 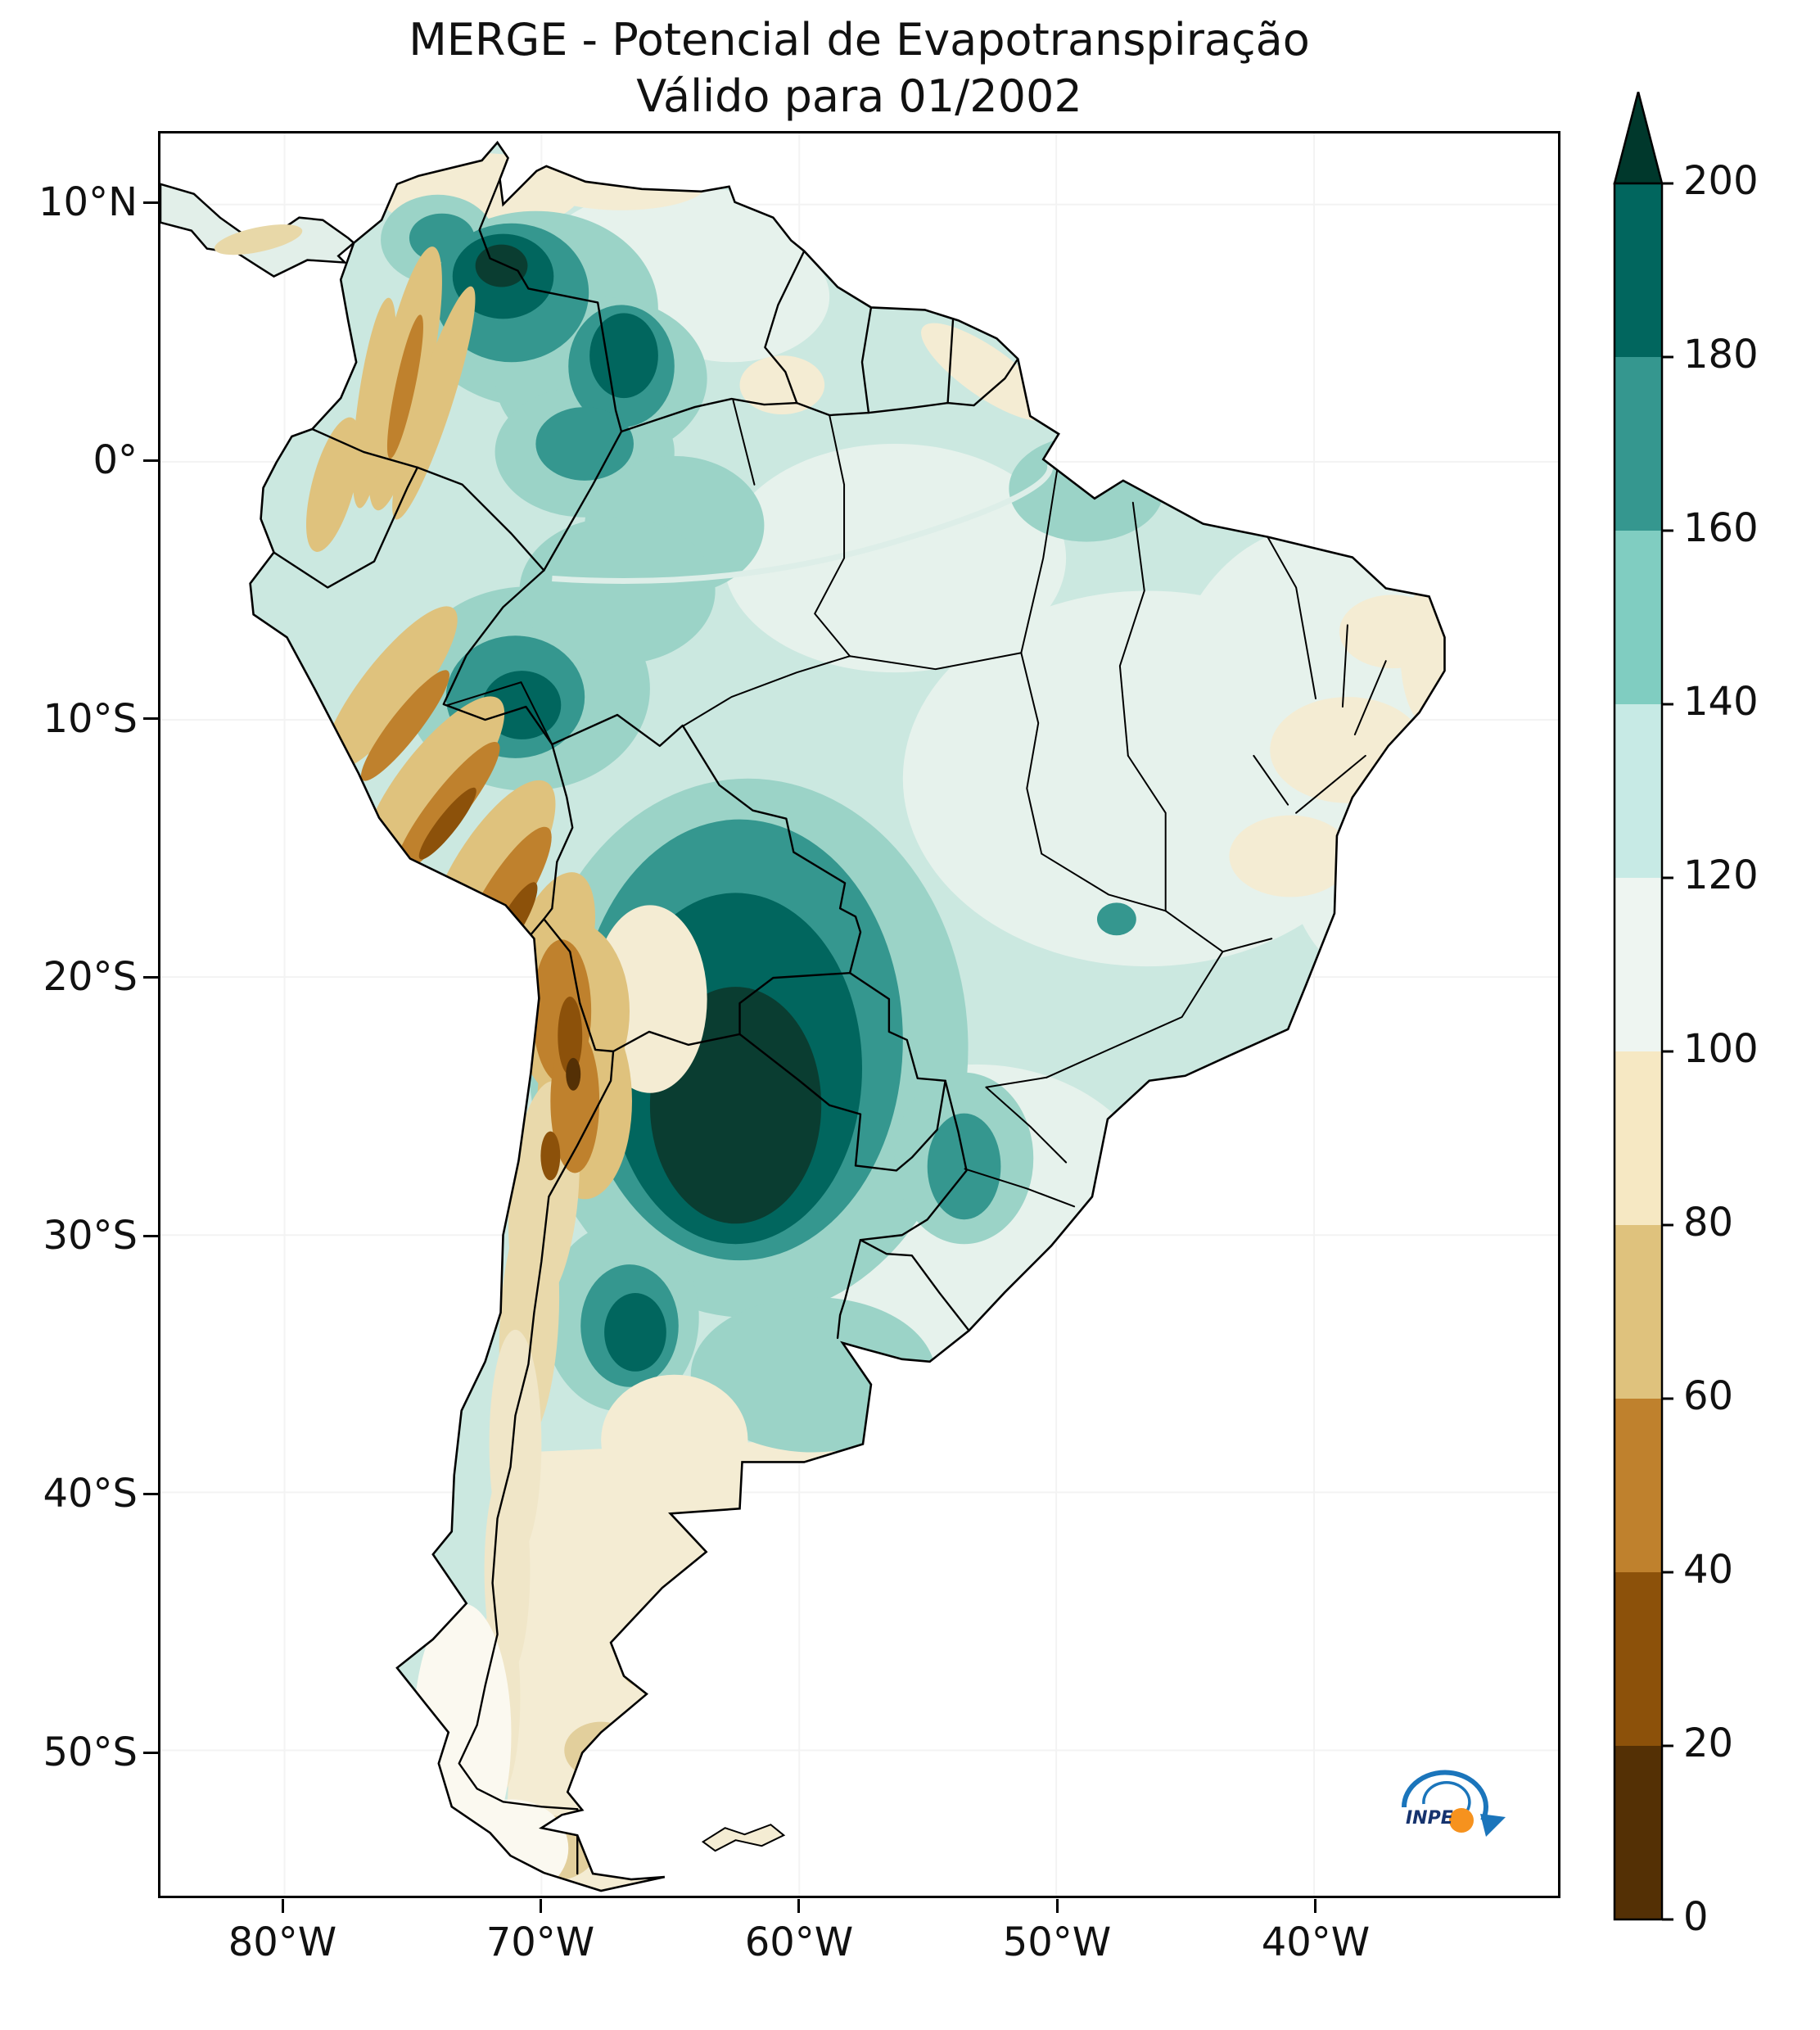 I want to click on colorbar-tick-labels: 200 180 160 140 120 100 80 60 40 20 0, so click(x=1721, y=1049).